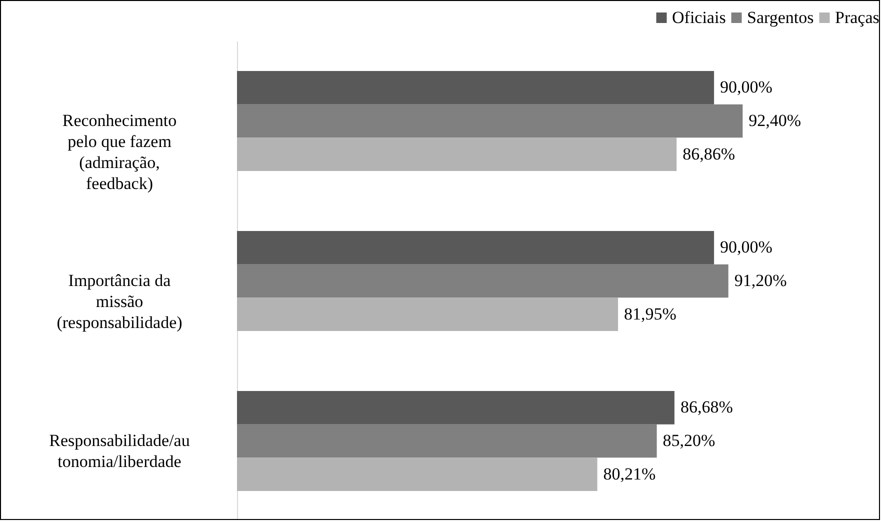 The width and height of the screenshot is (882, 522). What do you see at coordinates (780, 17) in the screenshot?
I see `legend-label: Sargentos` at bounding box center [780, 17].